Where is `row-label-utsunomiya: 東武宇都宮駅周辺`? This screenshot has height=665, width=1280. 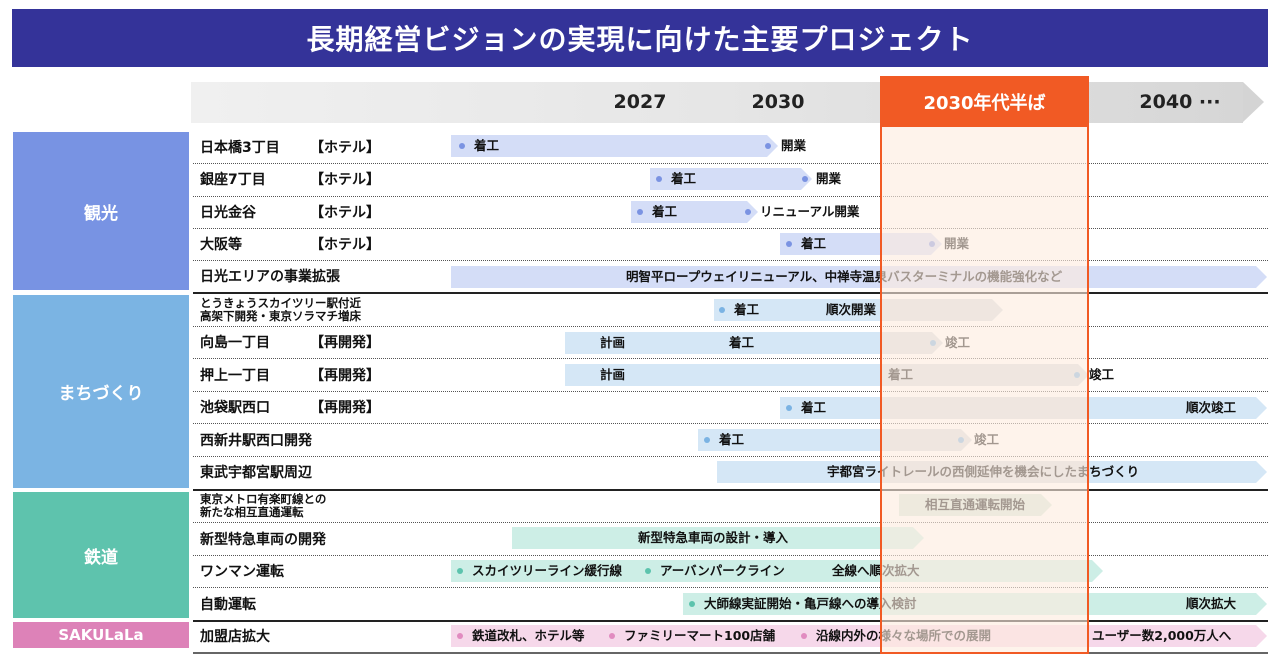
row-label-utsunomiya: 東武宇都宮駅周辺 is located at coordinates (256, 473).